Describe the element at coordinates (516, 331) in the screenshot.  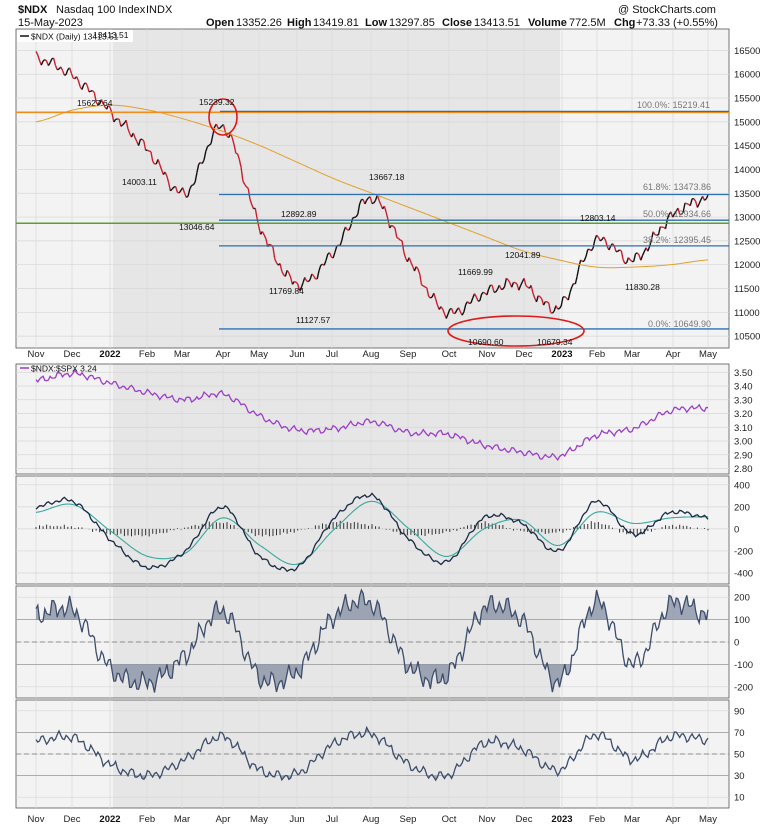
I see `bottom-highlight-circle` at that location.